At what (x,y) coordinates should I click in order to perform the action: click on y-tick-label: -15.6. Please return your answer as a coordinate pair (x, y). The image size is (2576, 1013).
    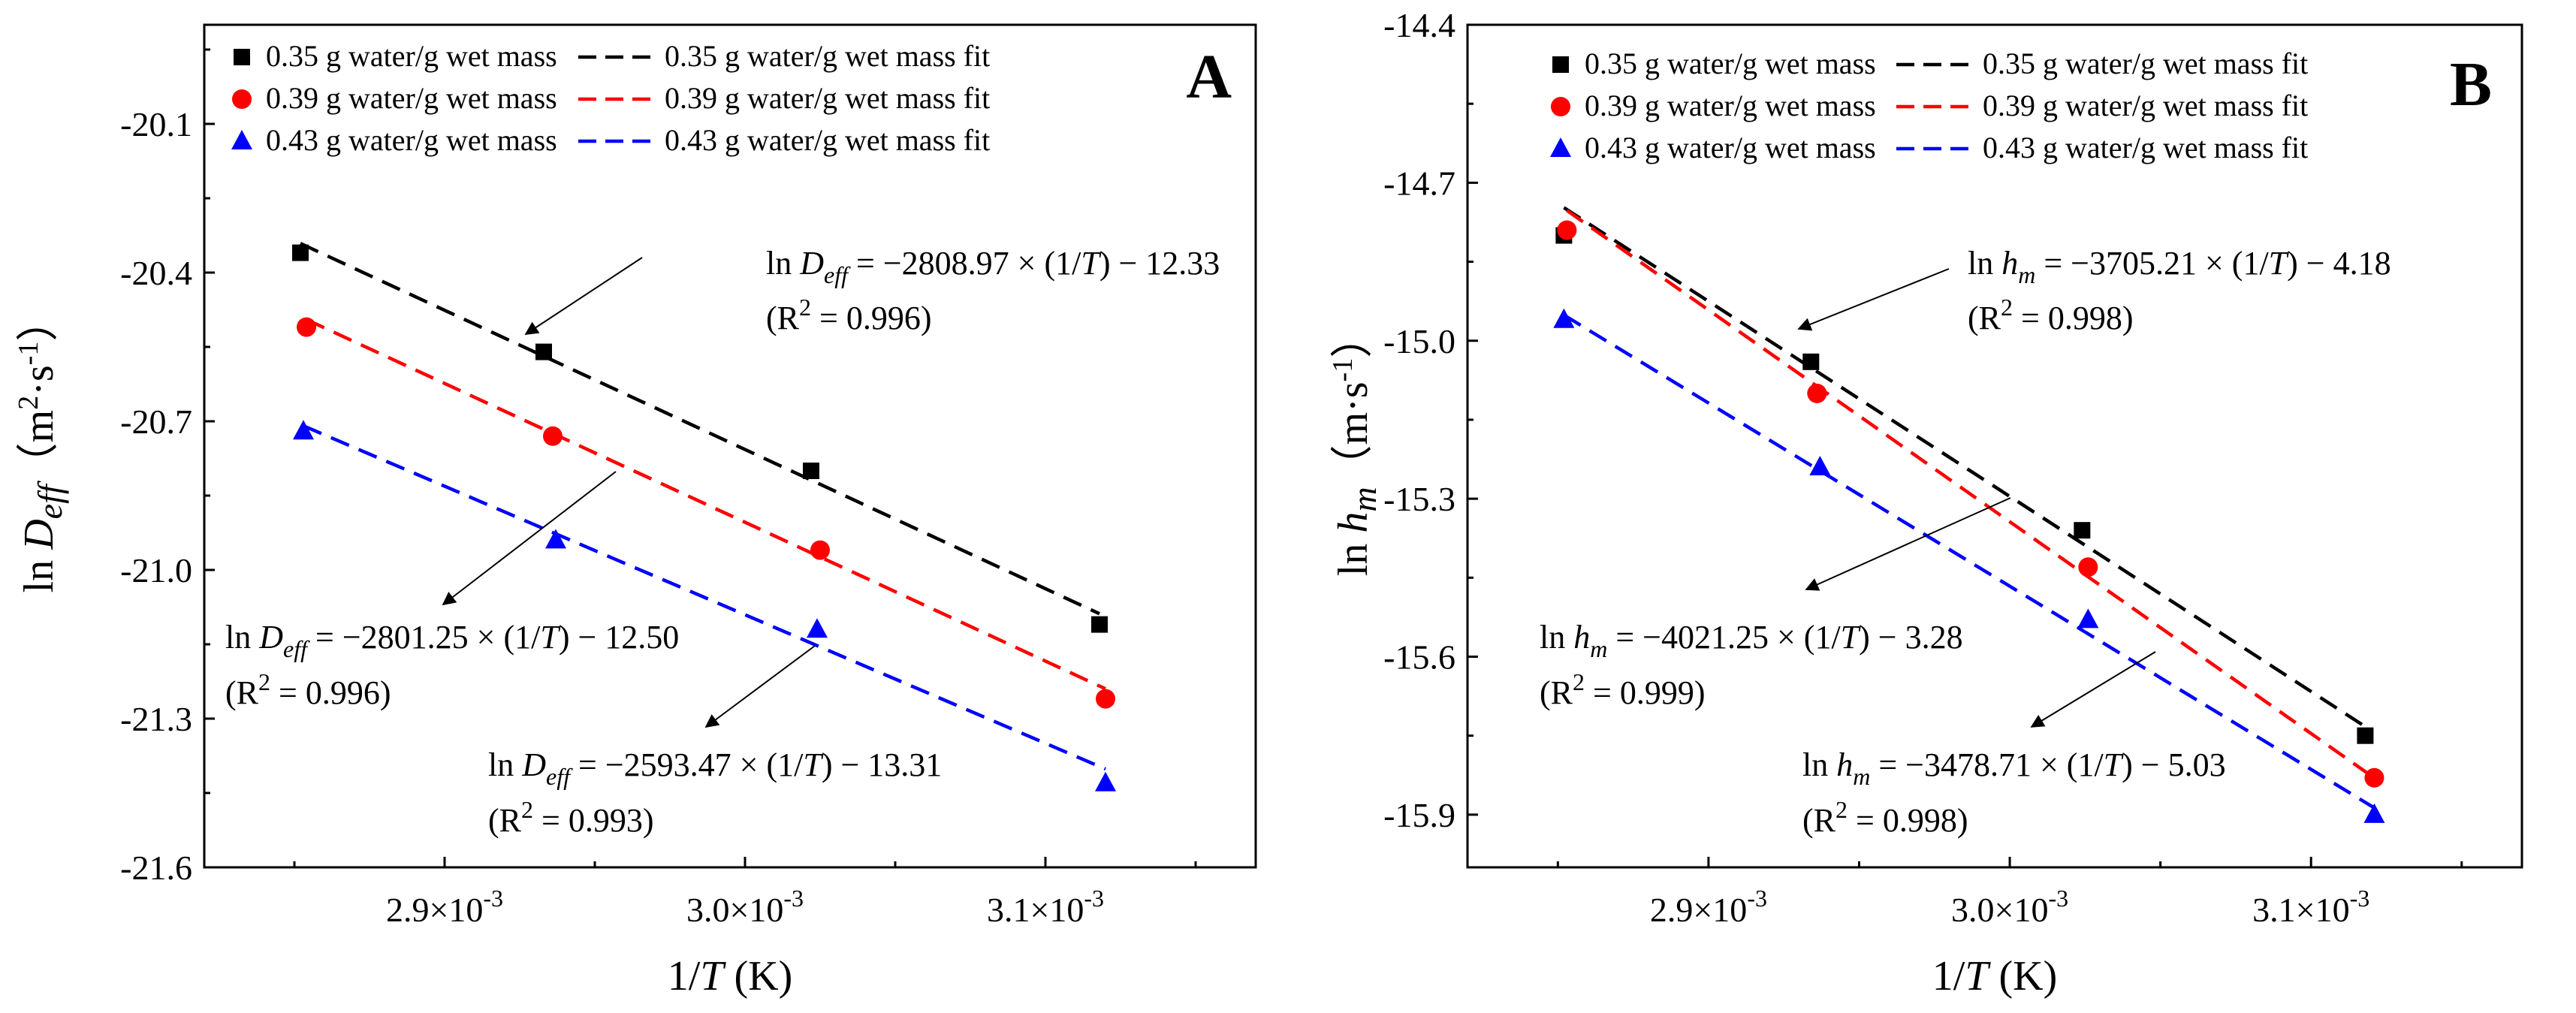
    Looking at the image, I should click on (1419, 658).